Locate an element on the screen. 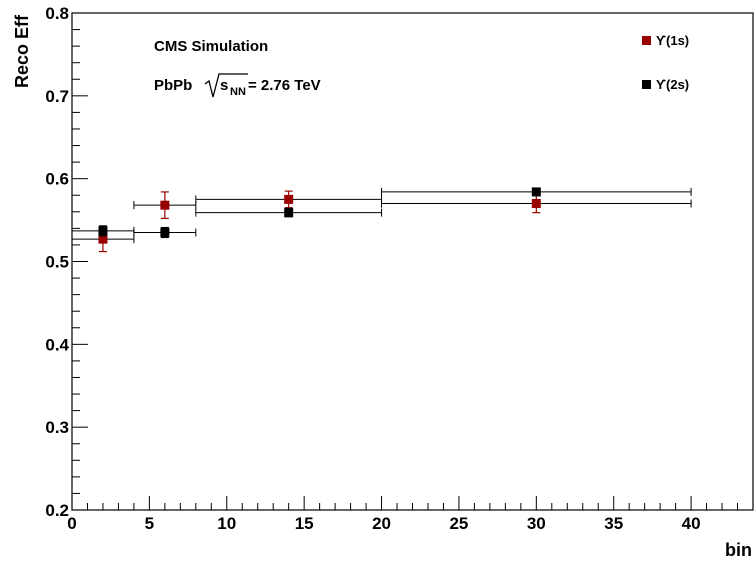 This screenshot has width=756, height=562. x-tick-label: 40 is located at coordinates (691, 523).